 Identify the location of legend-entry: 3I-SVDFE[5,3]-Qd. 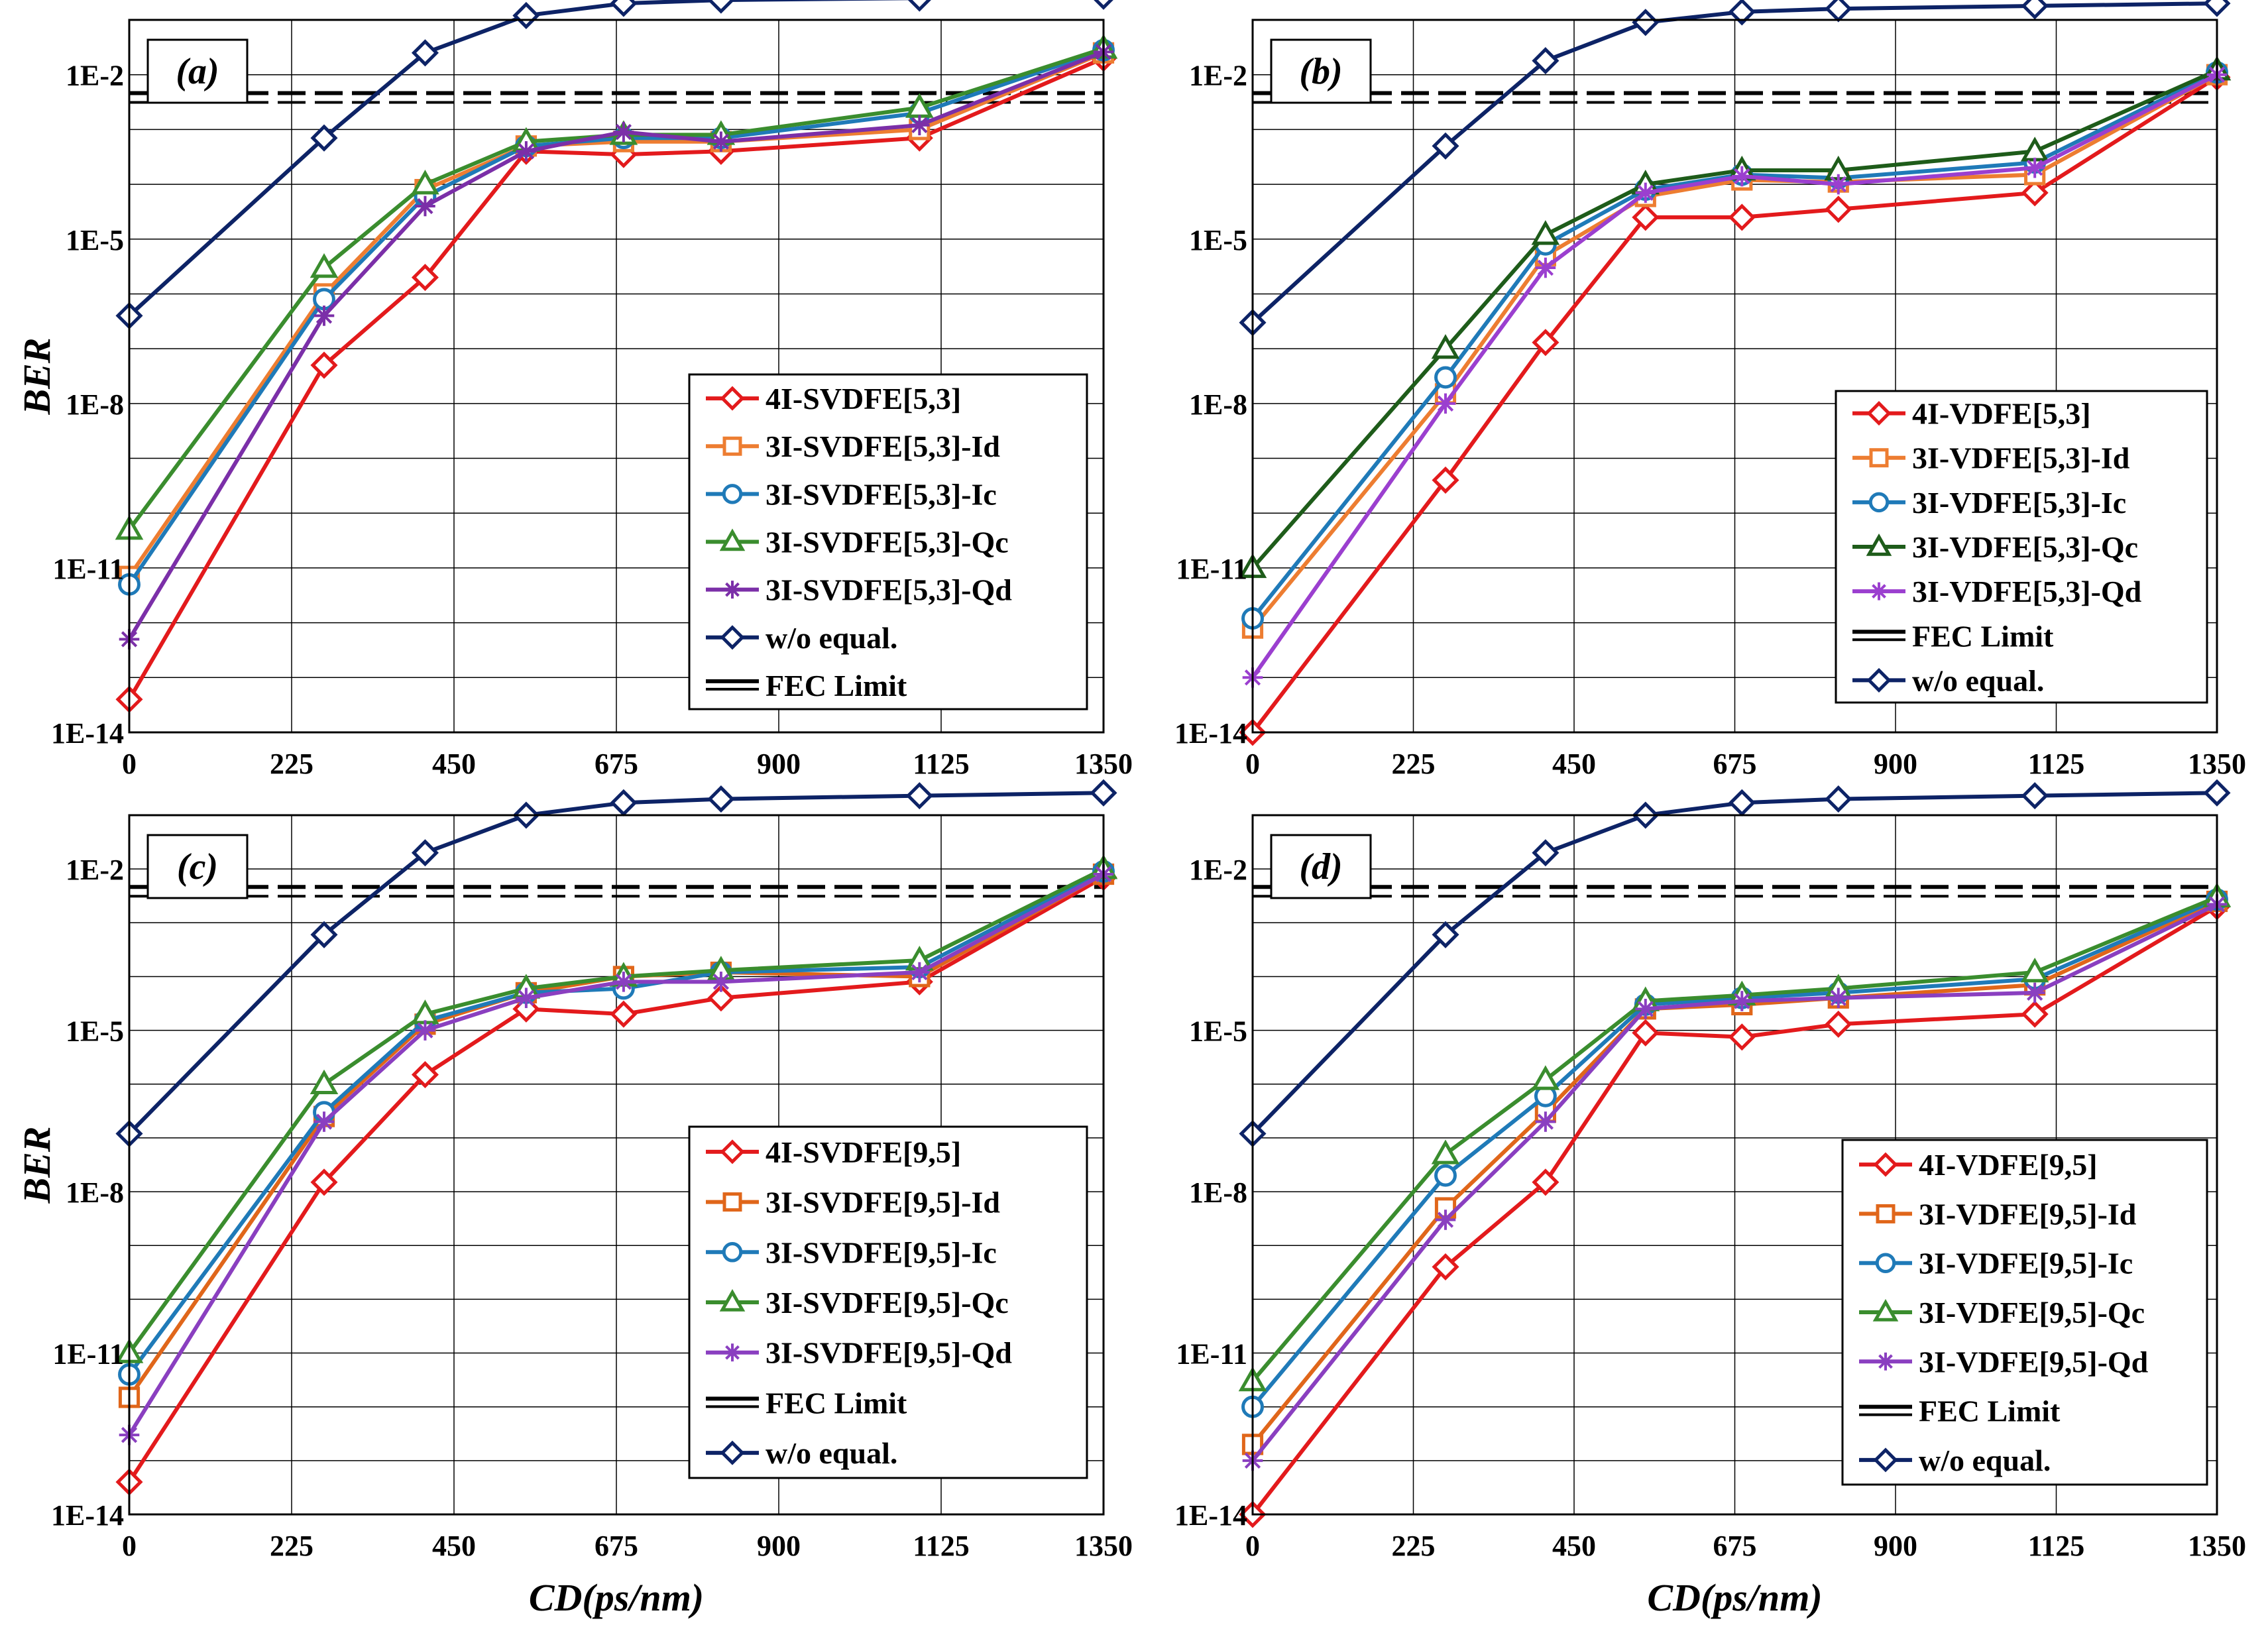
(859, 590).